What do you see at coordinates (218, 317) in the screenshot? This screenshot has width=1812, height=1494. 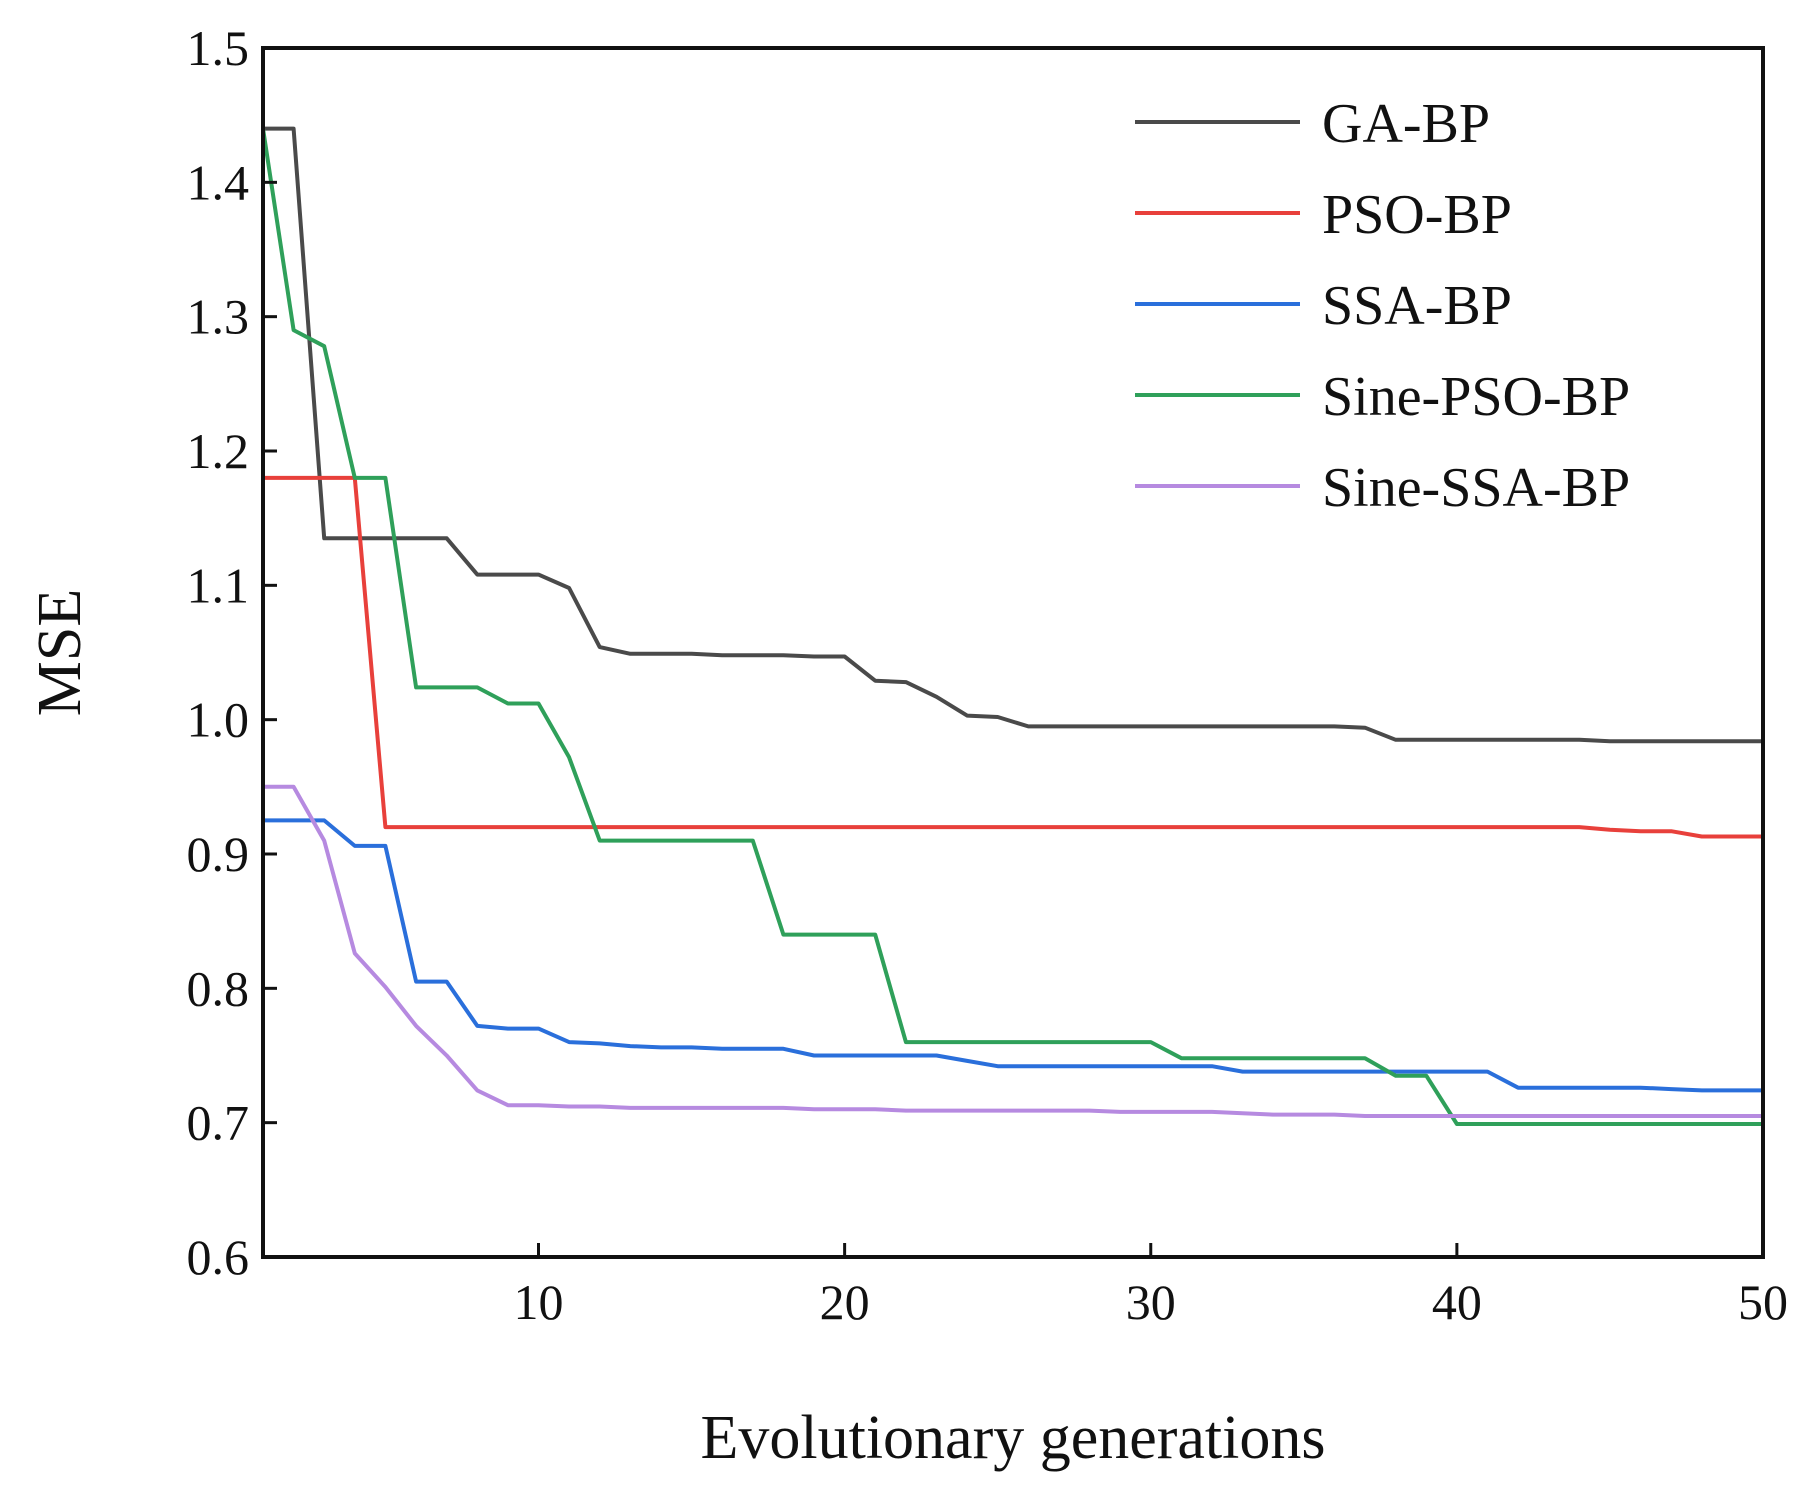 I see `y-tick-label: 1.3` at bounding box center [218, 317].